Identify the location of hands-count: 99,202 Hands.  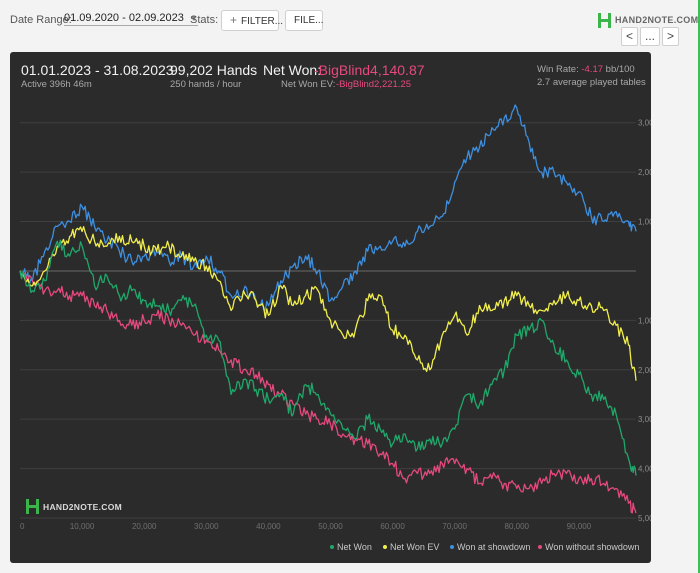
(214, 70).